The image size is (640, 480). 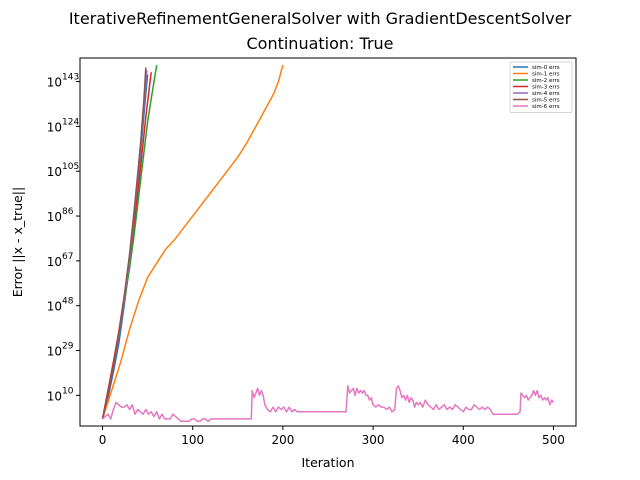 I want to click on y-tick-exponent: 67, so click(x=67, y=257).